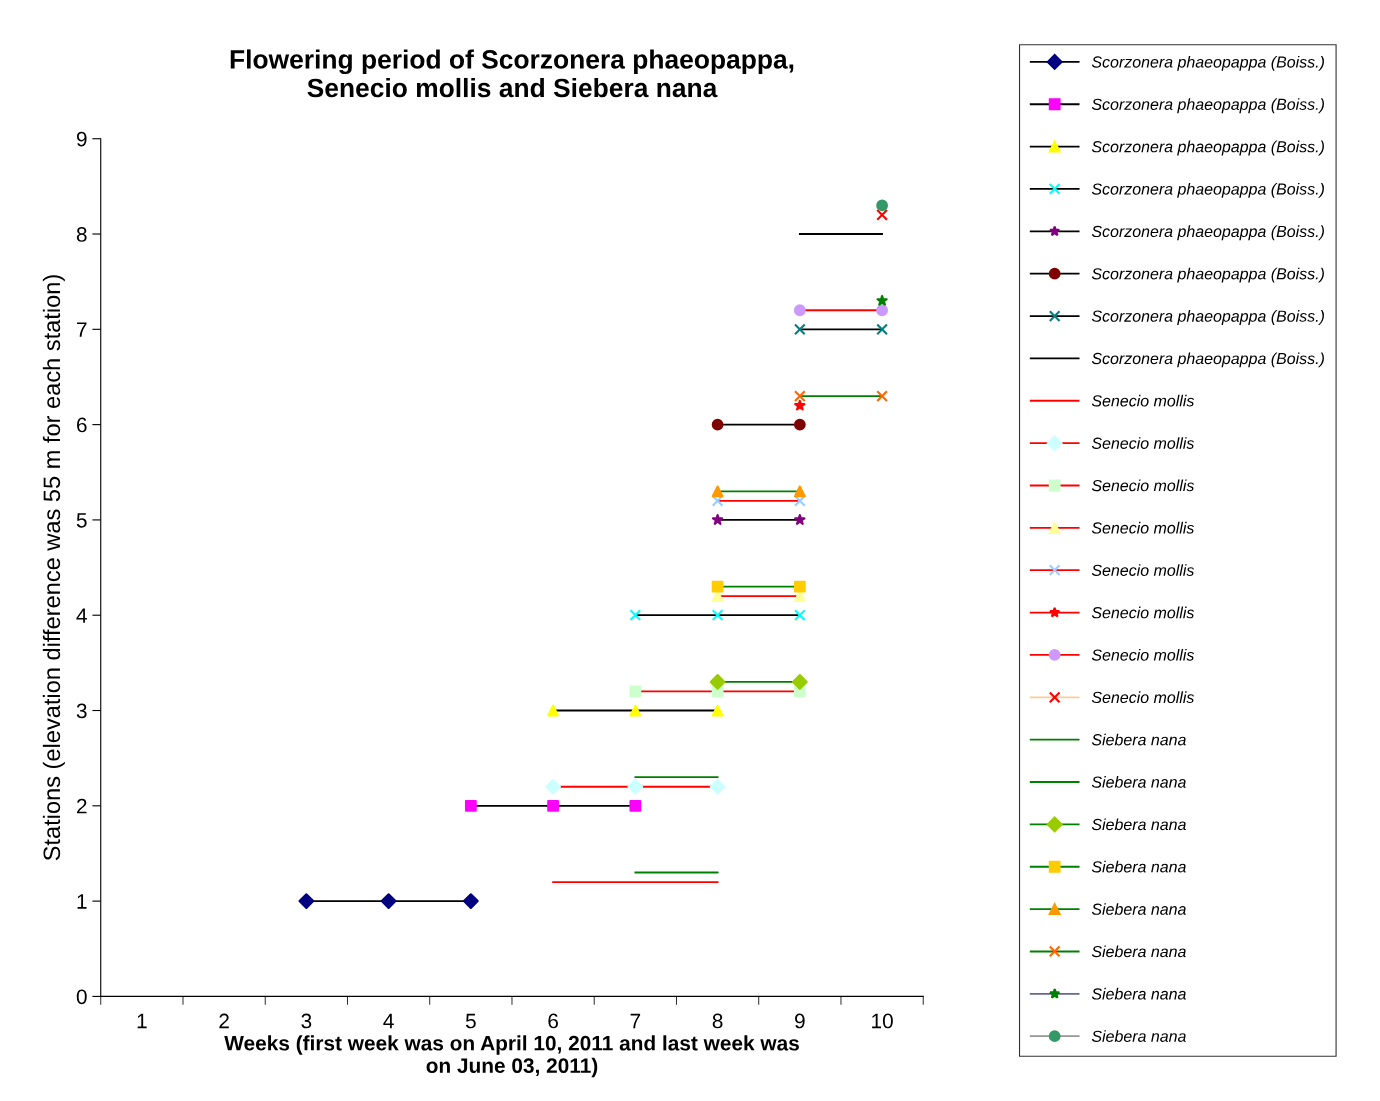 This screenshot has width=1380, height=1101. Describe the element at coordinates (82, 329) in the screenshot. I see `y-tick-label: 7` at that location.